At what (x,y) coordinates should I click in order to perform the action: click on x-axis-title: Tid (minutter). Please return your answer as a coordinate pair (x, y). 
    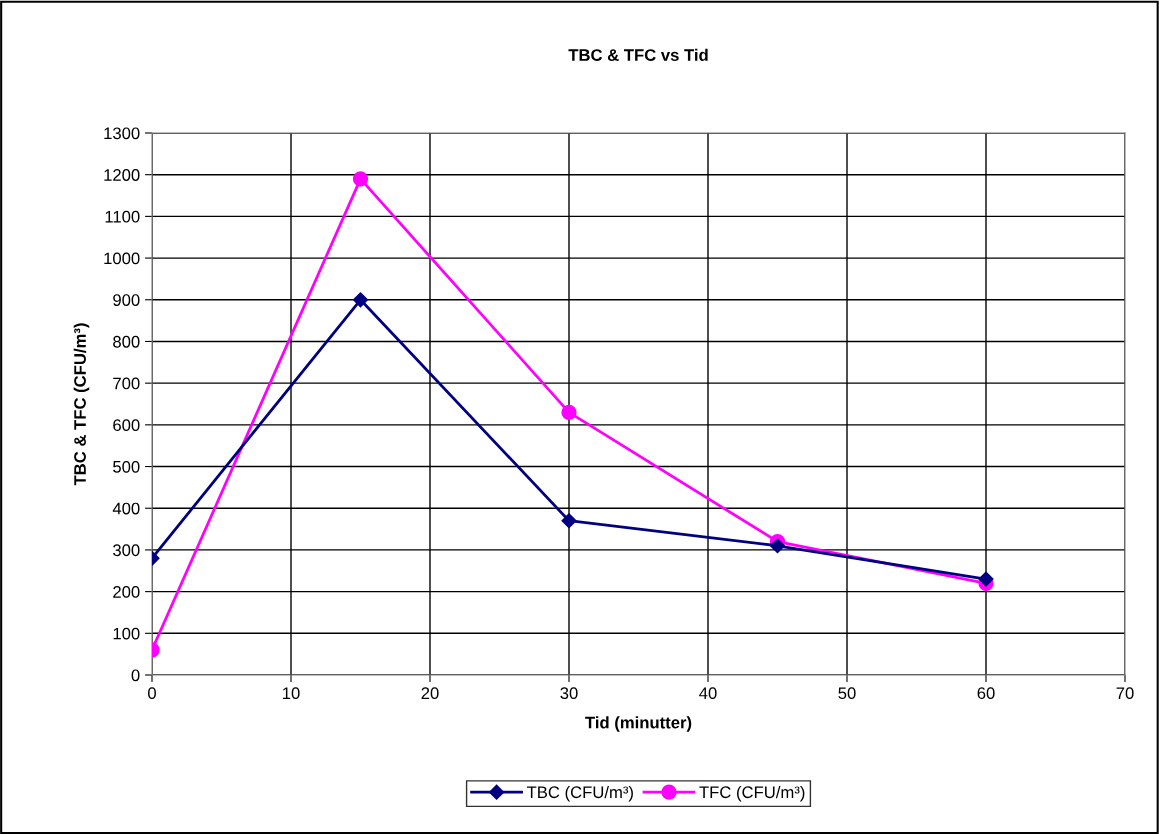
    Looking at the image, I should click on (638, 724).